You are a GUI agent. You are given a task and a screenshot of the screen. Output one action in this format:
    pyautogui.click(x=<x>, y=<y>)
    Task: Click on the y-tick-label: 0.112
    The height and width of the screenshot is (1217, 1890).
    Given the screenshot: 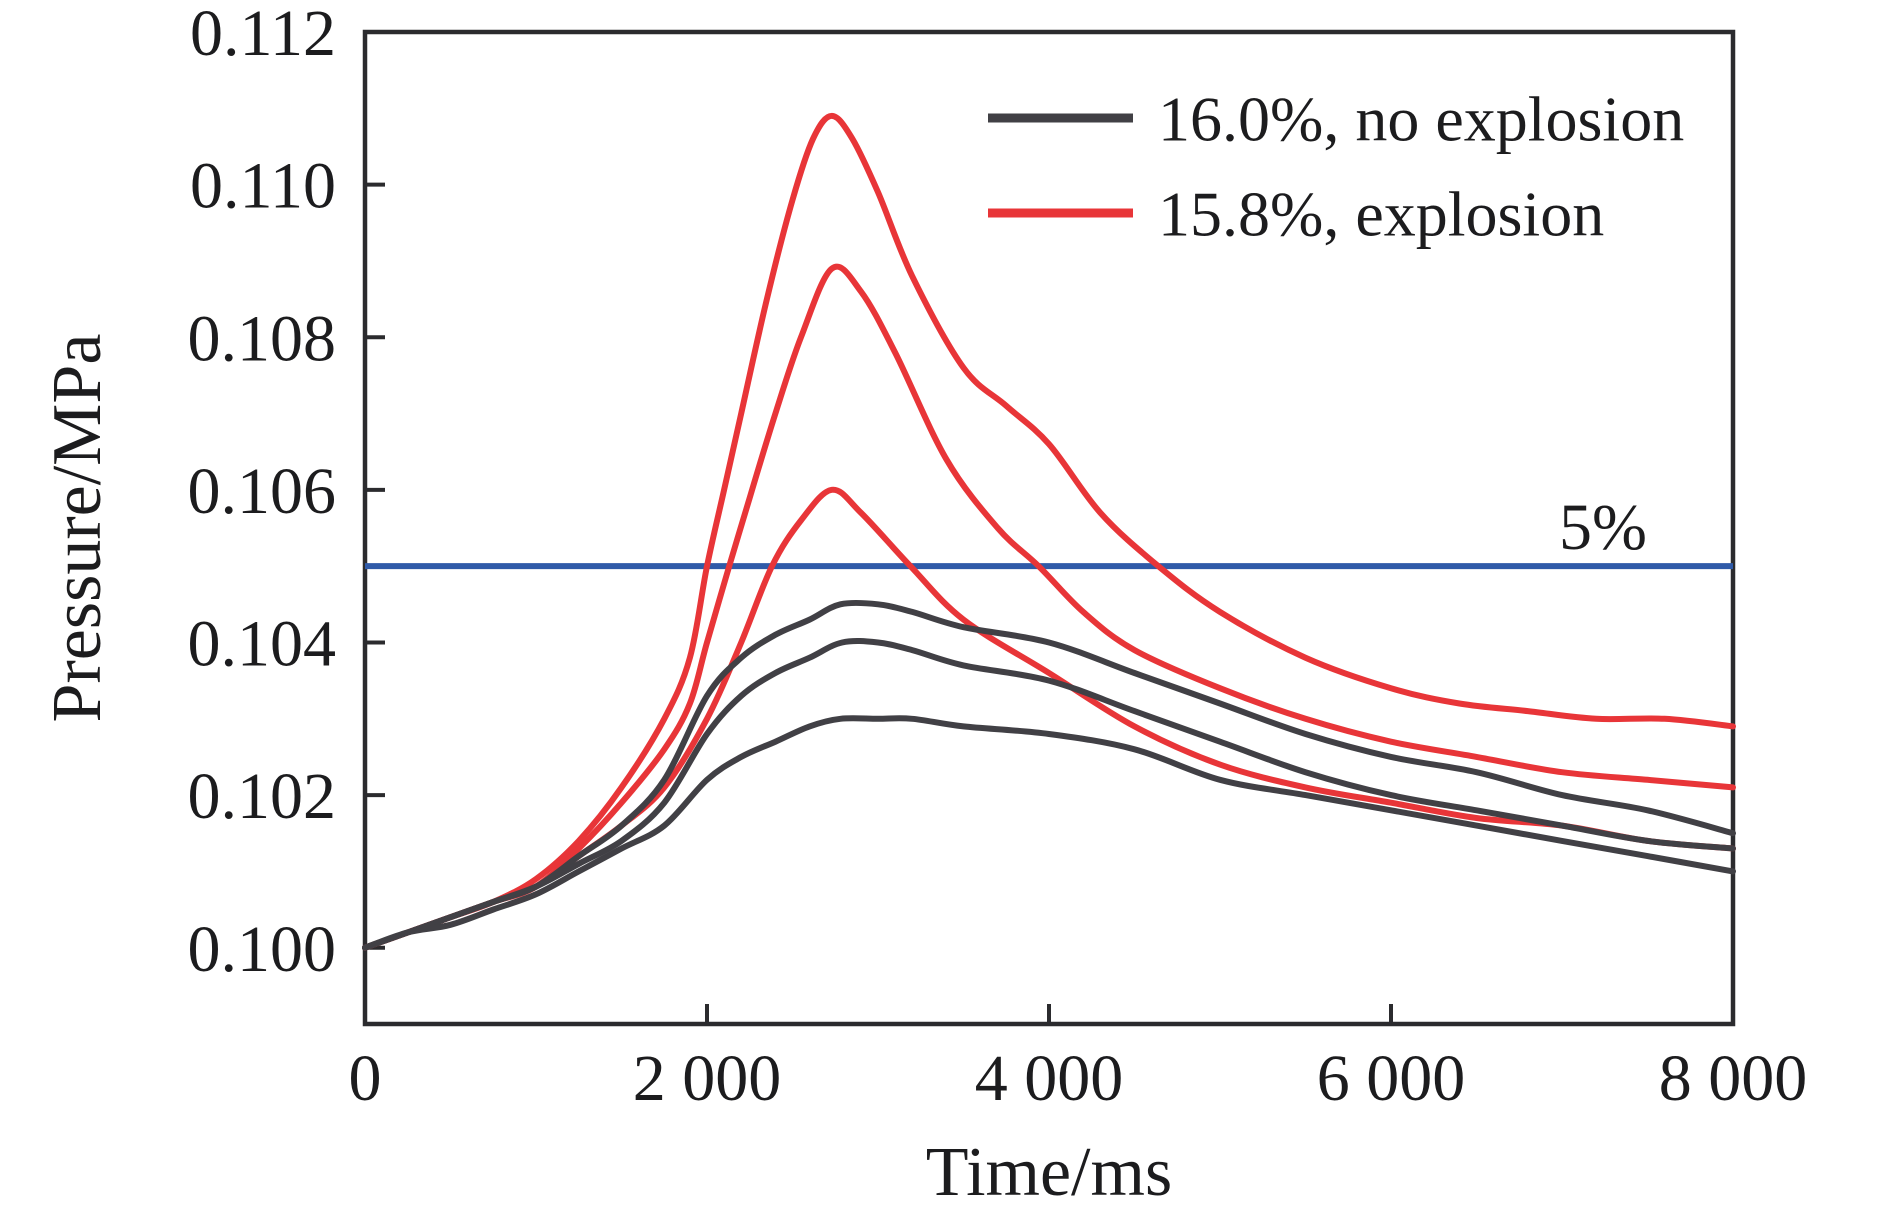 What is the action you would take?
    pyautogui.click(x=263, y=35)
    